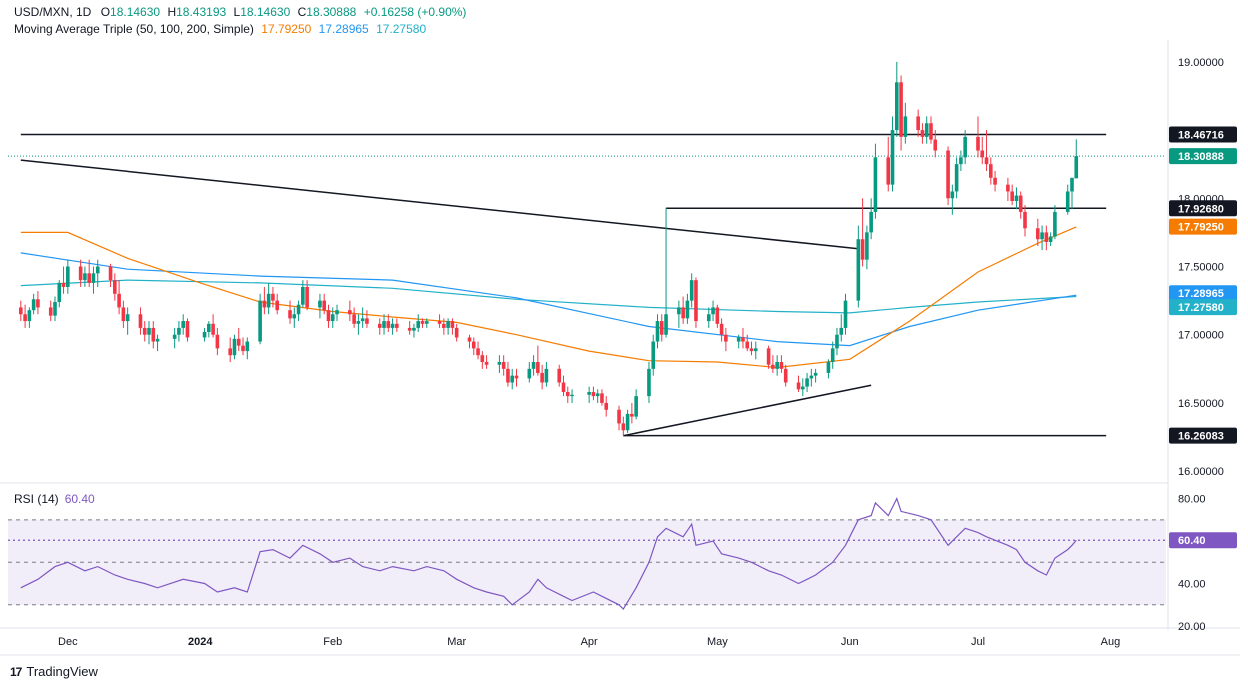 This screenshot has height=691, width=1248. Describe the element at coordinates (172, 12) in the screenshot. I see `high-label: H` at that location.